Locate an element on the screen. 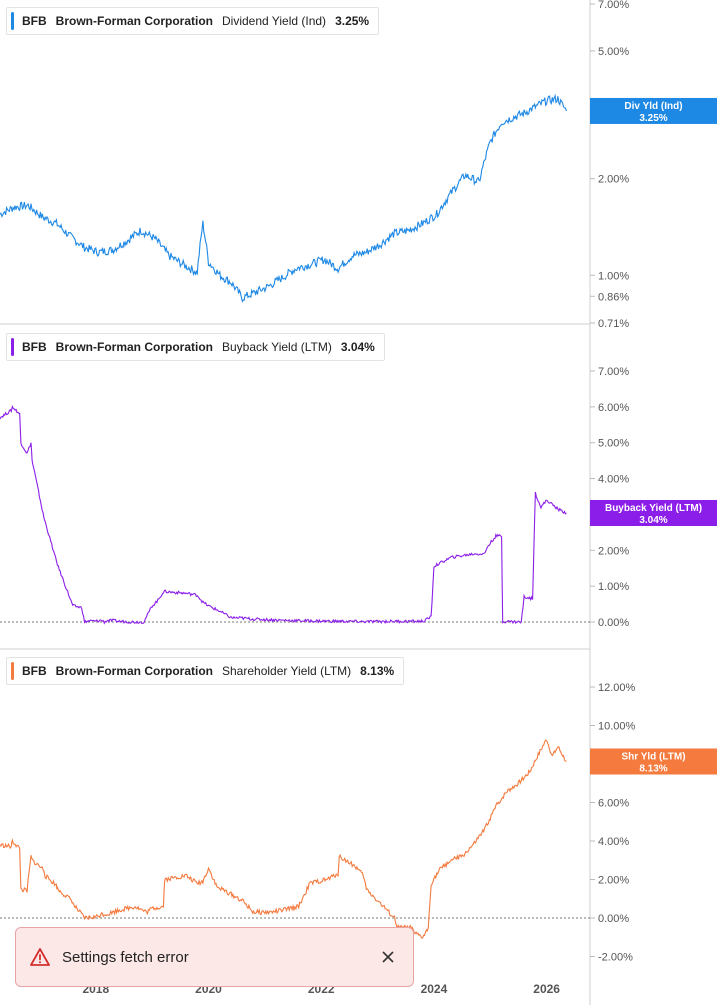  y-tick-label: 0.86% is located at coordinates (613, 297).